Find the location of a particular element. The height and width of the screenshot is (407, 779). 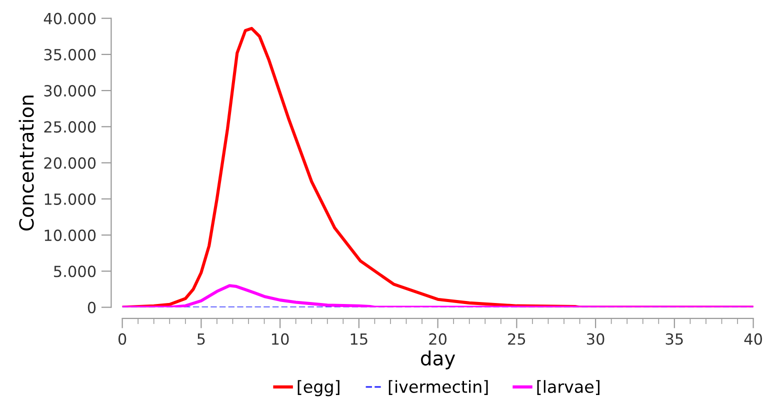

y-tick-label: 35.000 is located at coordinates (70, 54).